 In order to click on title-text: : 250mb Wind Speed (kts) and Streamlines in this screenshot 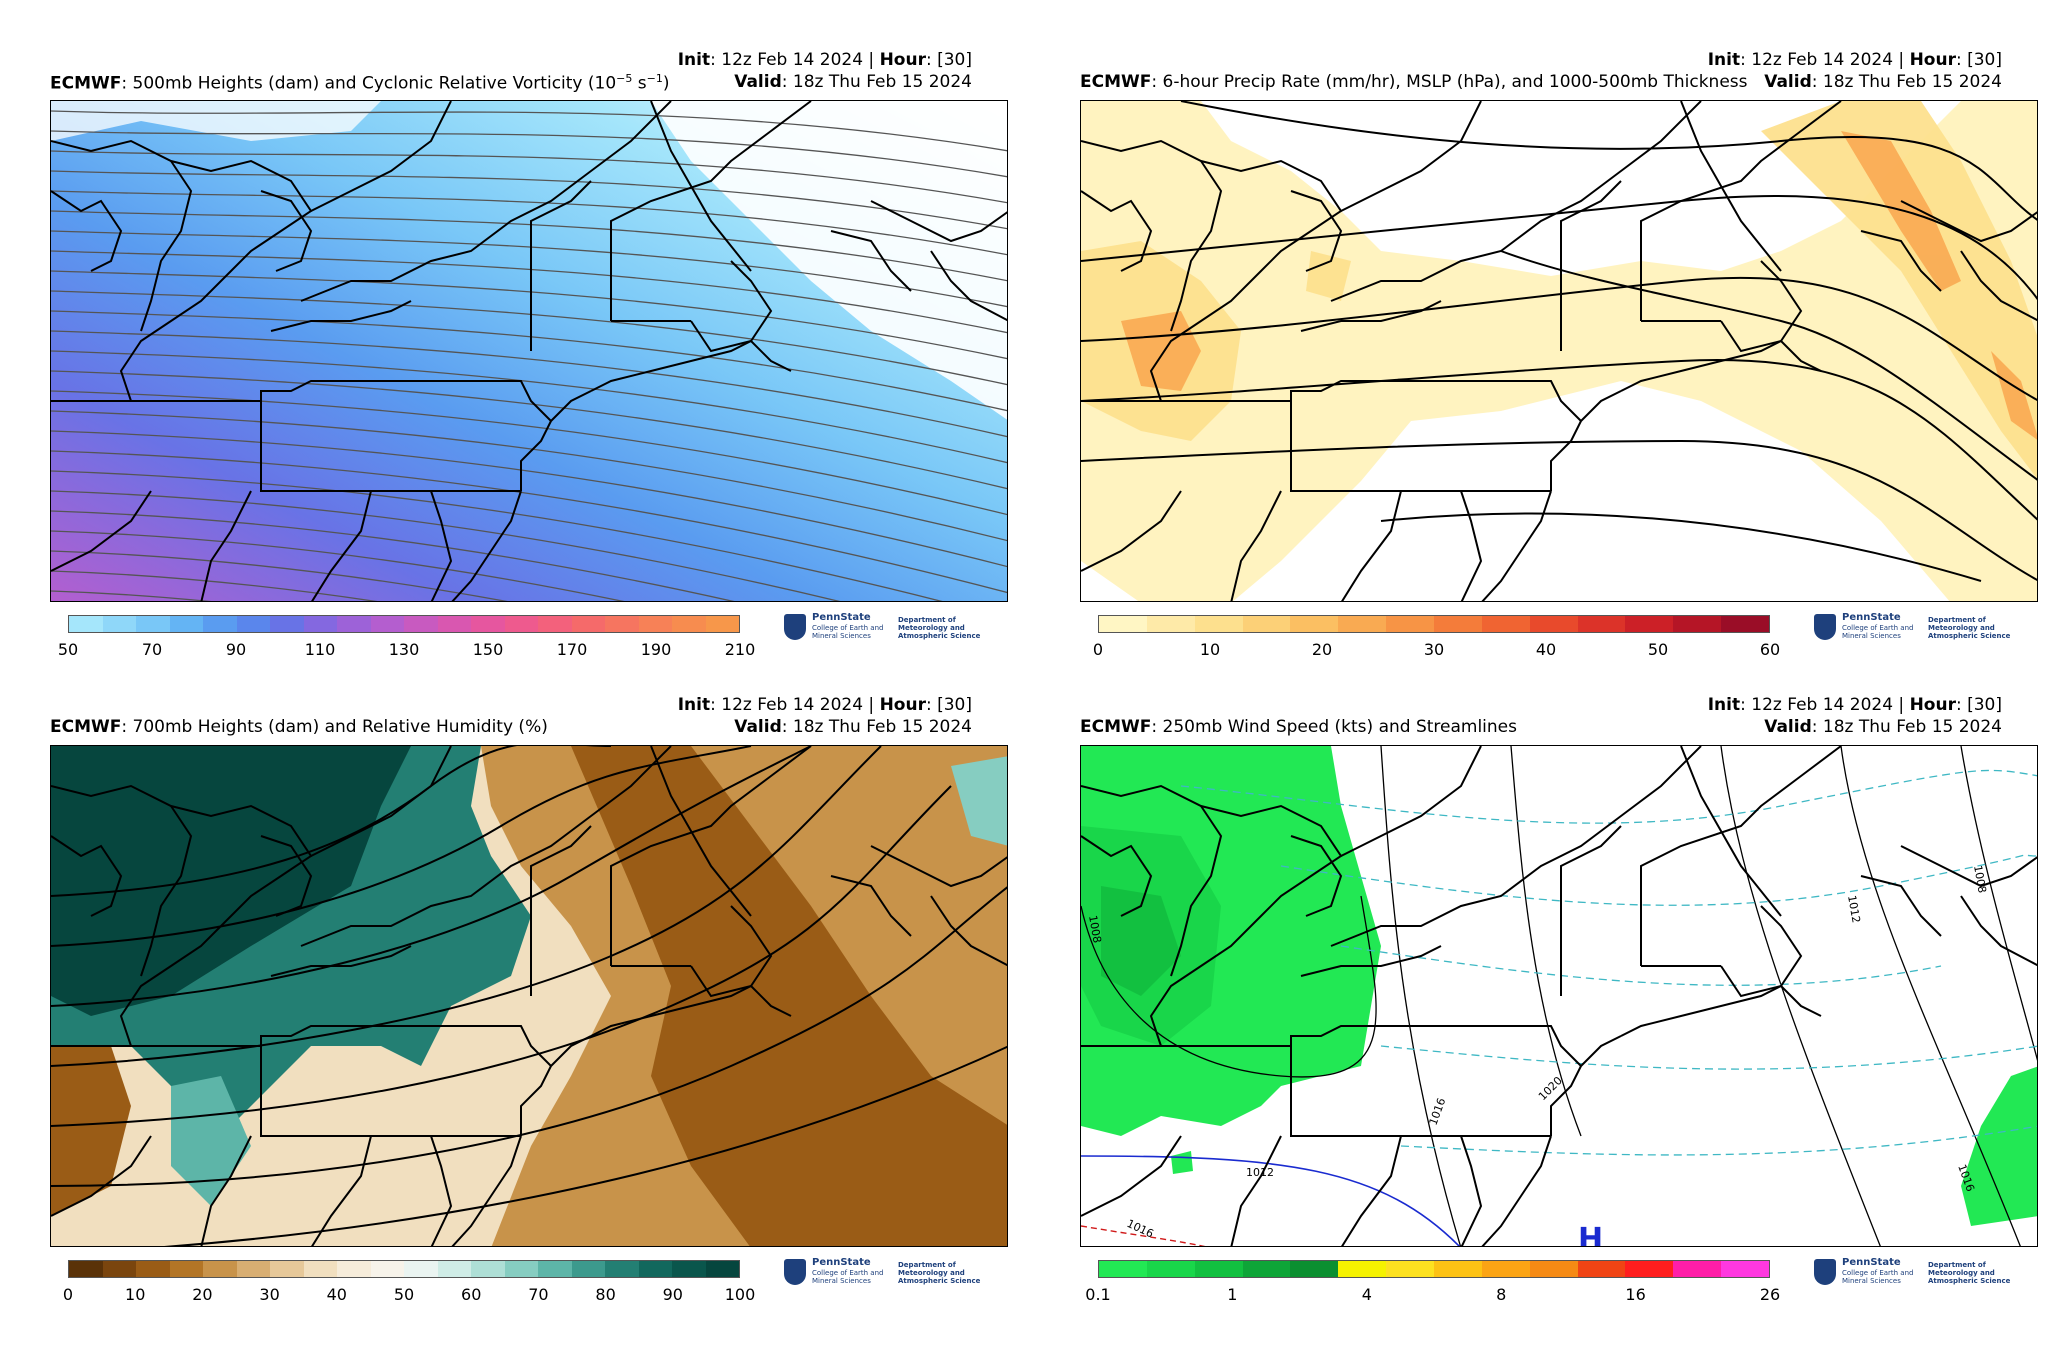, I will do `click(1334, 727)`.